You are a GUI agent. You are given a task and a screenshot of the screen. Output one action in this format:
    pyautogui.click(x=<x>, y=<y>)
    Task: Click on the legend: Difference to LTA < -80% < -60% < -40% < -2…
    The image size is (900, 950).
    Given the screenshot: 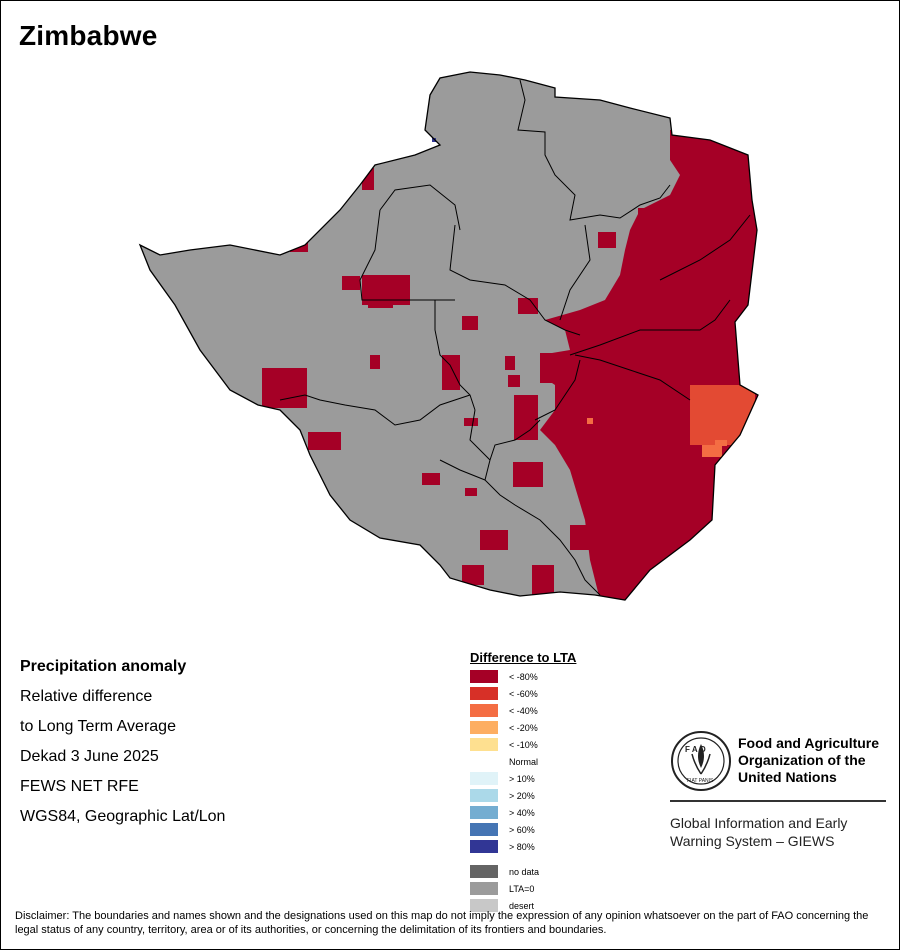 What is the action you would take?
    pyautogui.click(x=523, y=782)
    